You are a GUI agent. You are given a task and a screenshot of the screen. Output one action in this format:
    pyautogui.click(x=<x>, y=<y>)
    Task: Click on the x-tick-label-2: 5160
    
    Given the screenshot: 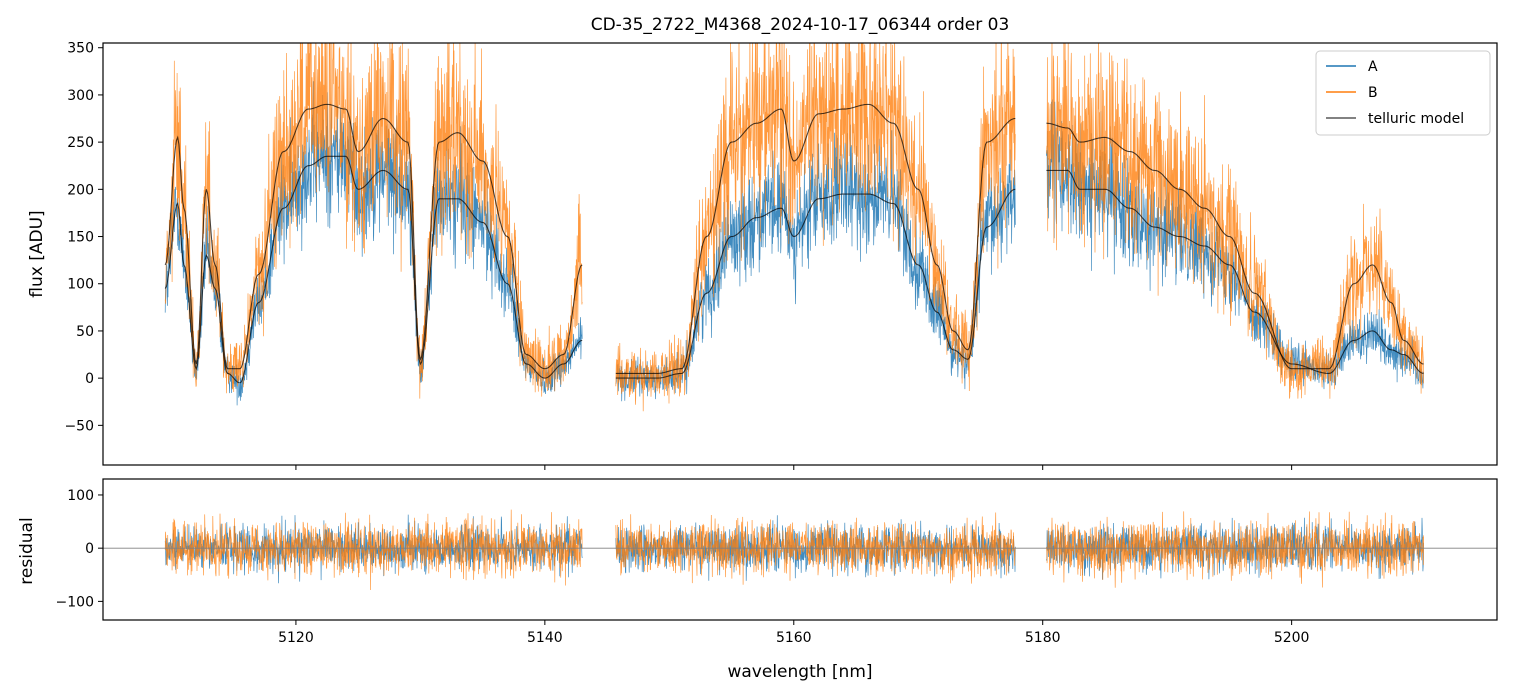 What is the action you would take?
    pyautogui.click(x=794, y=638)
    